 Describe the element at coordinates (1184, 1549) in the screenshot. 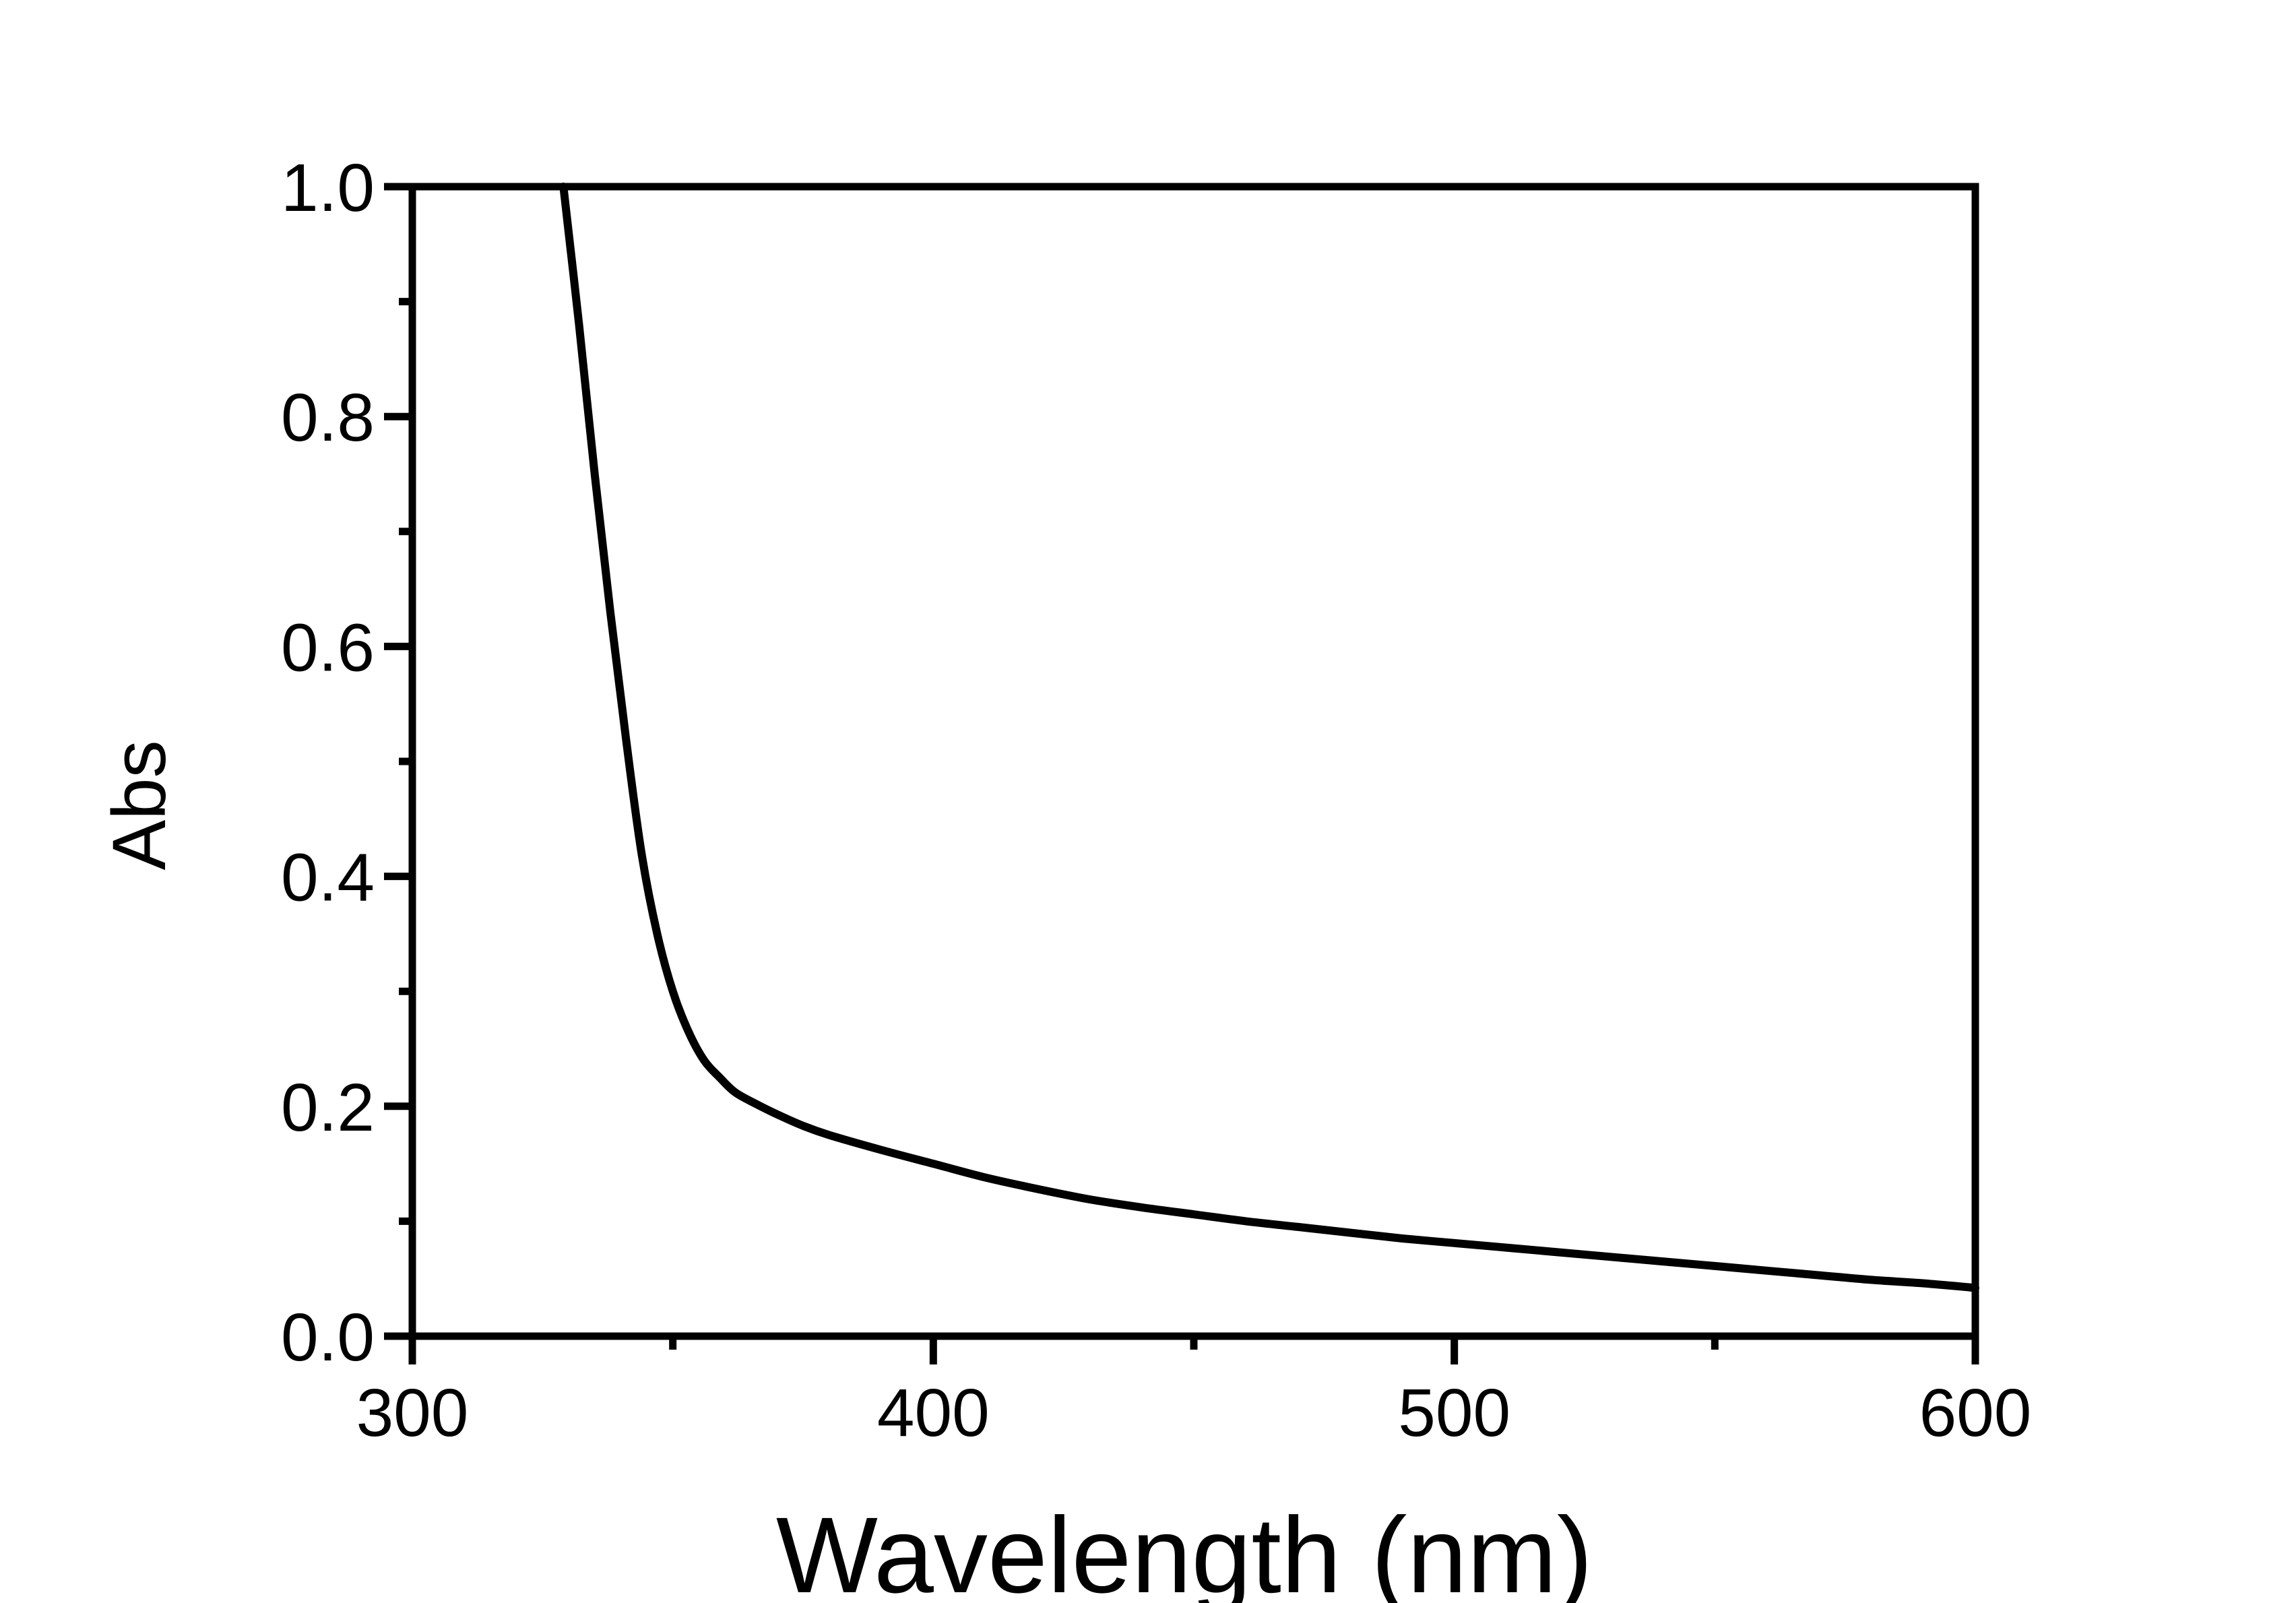

I see `x-axis-title: Wavelength (nm)` at that location.